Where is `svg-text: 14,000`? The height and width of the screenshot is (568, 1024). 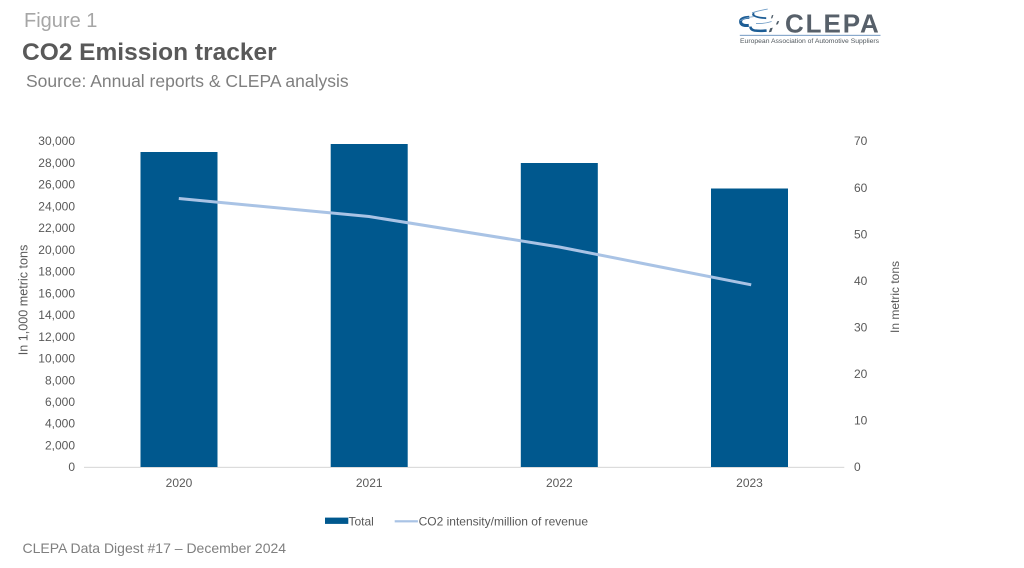 svg-text: 14,000 is located at coordinates (56, 315).